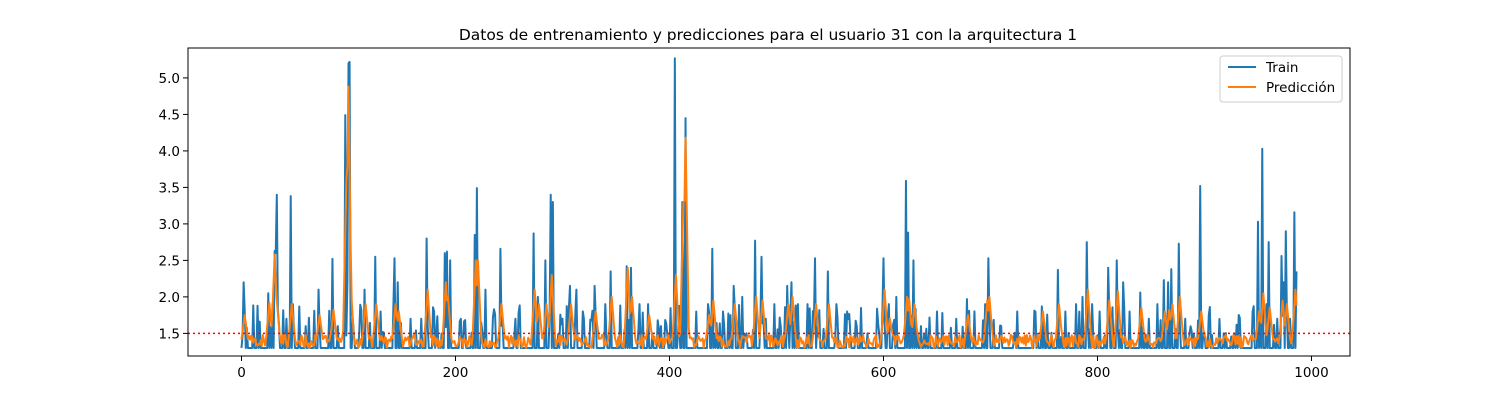 The image size is (1500, 400). Describe the element at coordinates (1263, 68) in the screenshot. I see `legend-item-train: Train` at that location.